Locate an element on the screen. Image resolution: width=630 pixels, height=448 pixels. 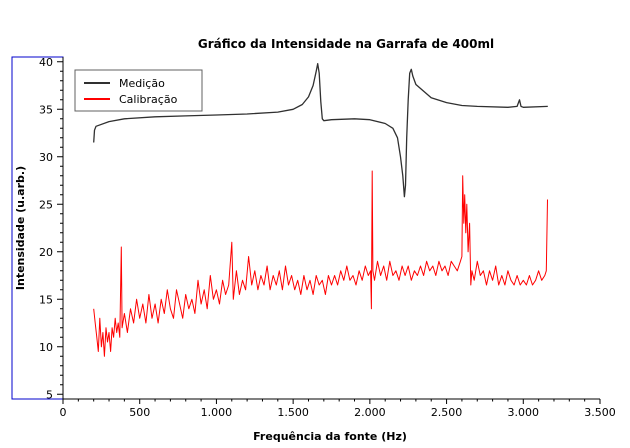
y-tick-label: 40 is located at coordinates (46, 62).